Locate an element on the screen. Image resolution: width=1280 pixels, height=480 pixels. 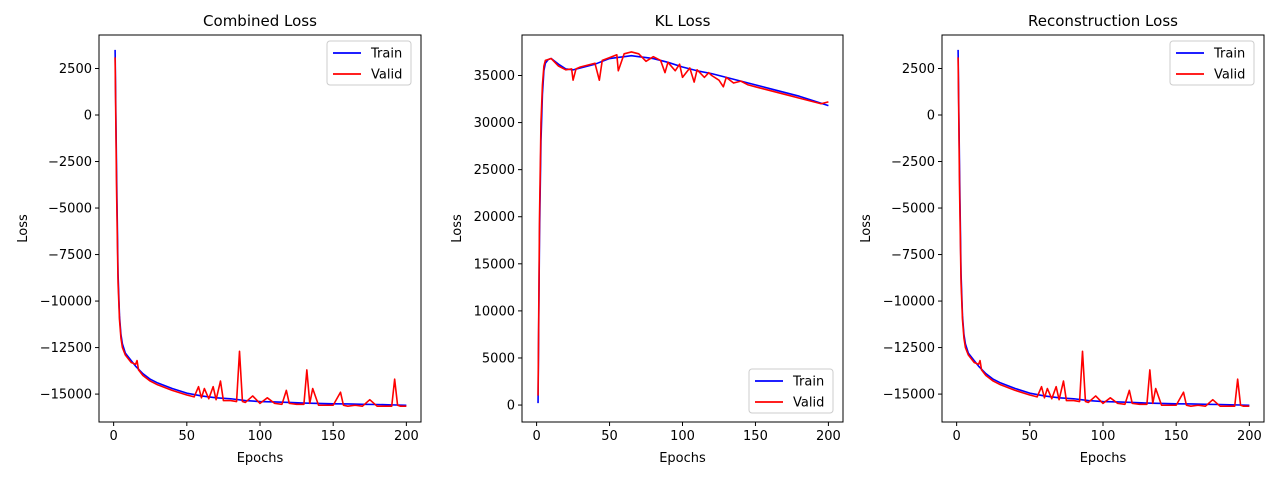
y-tick-label: 5000 is located at coordinates (498, 358).